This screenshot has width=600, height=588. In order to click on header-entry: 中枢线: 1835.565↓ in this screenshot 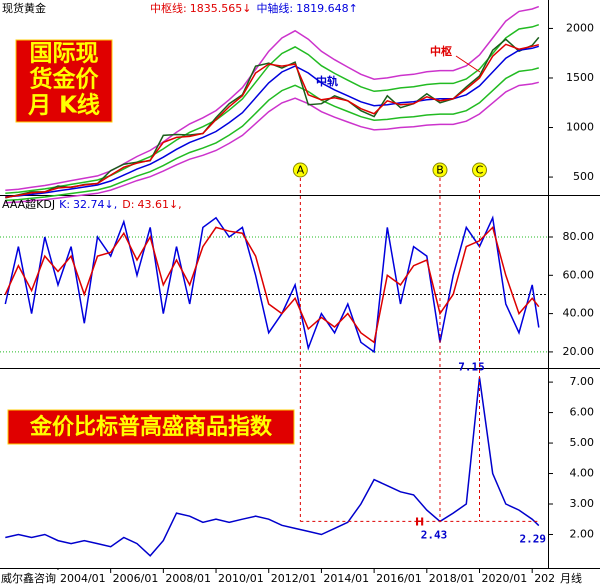, I will do `click(200, 8)`.